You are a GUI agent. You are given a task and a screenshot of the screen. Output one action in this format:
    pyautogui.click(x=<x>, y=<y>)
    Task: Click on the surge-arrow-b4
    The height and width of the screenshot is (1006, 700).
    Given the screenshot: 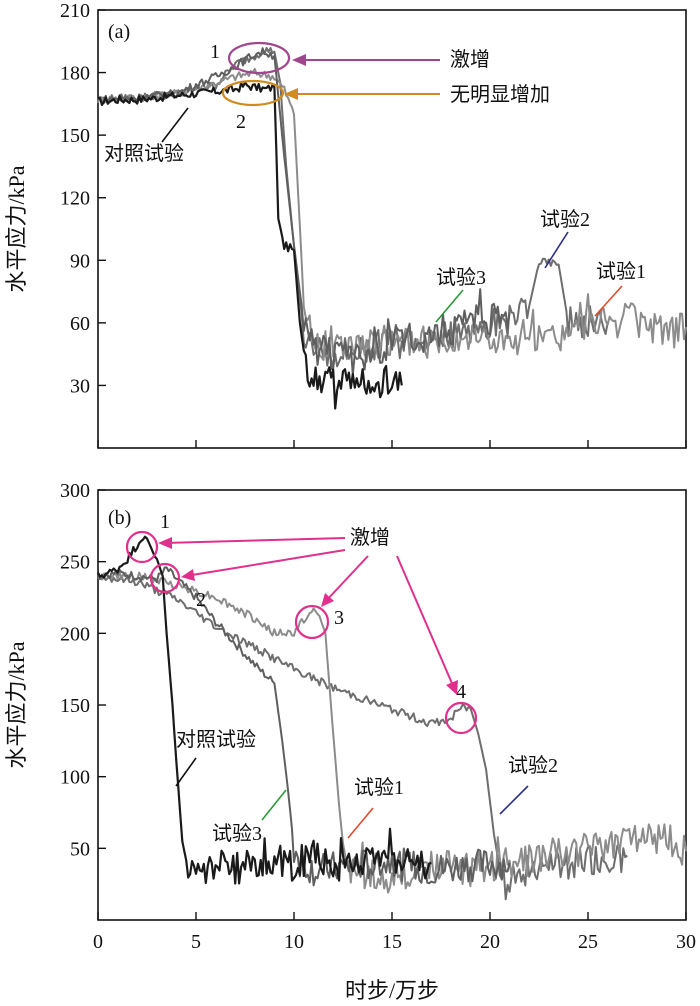 What is the action you would take?
    pyautogui.click(x=425, y=622)
    